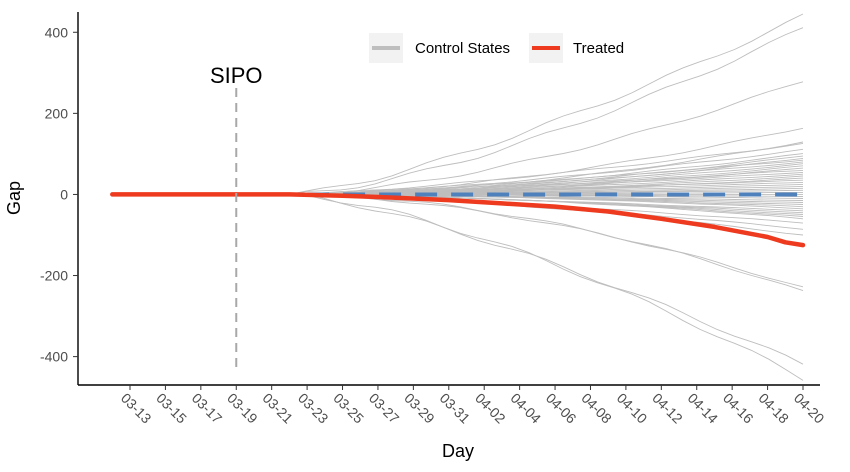 The image size is (850, 472). What do you see at coordinates (490, 408) in the screenshot?
I see `x-tick-label: 04-02` at bounding box center [490, 408].